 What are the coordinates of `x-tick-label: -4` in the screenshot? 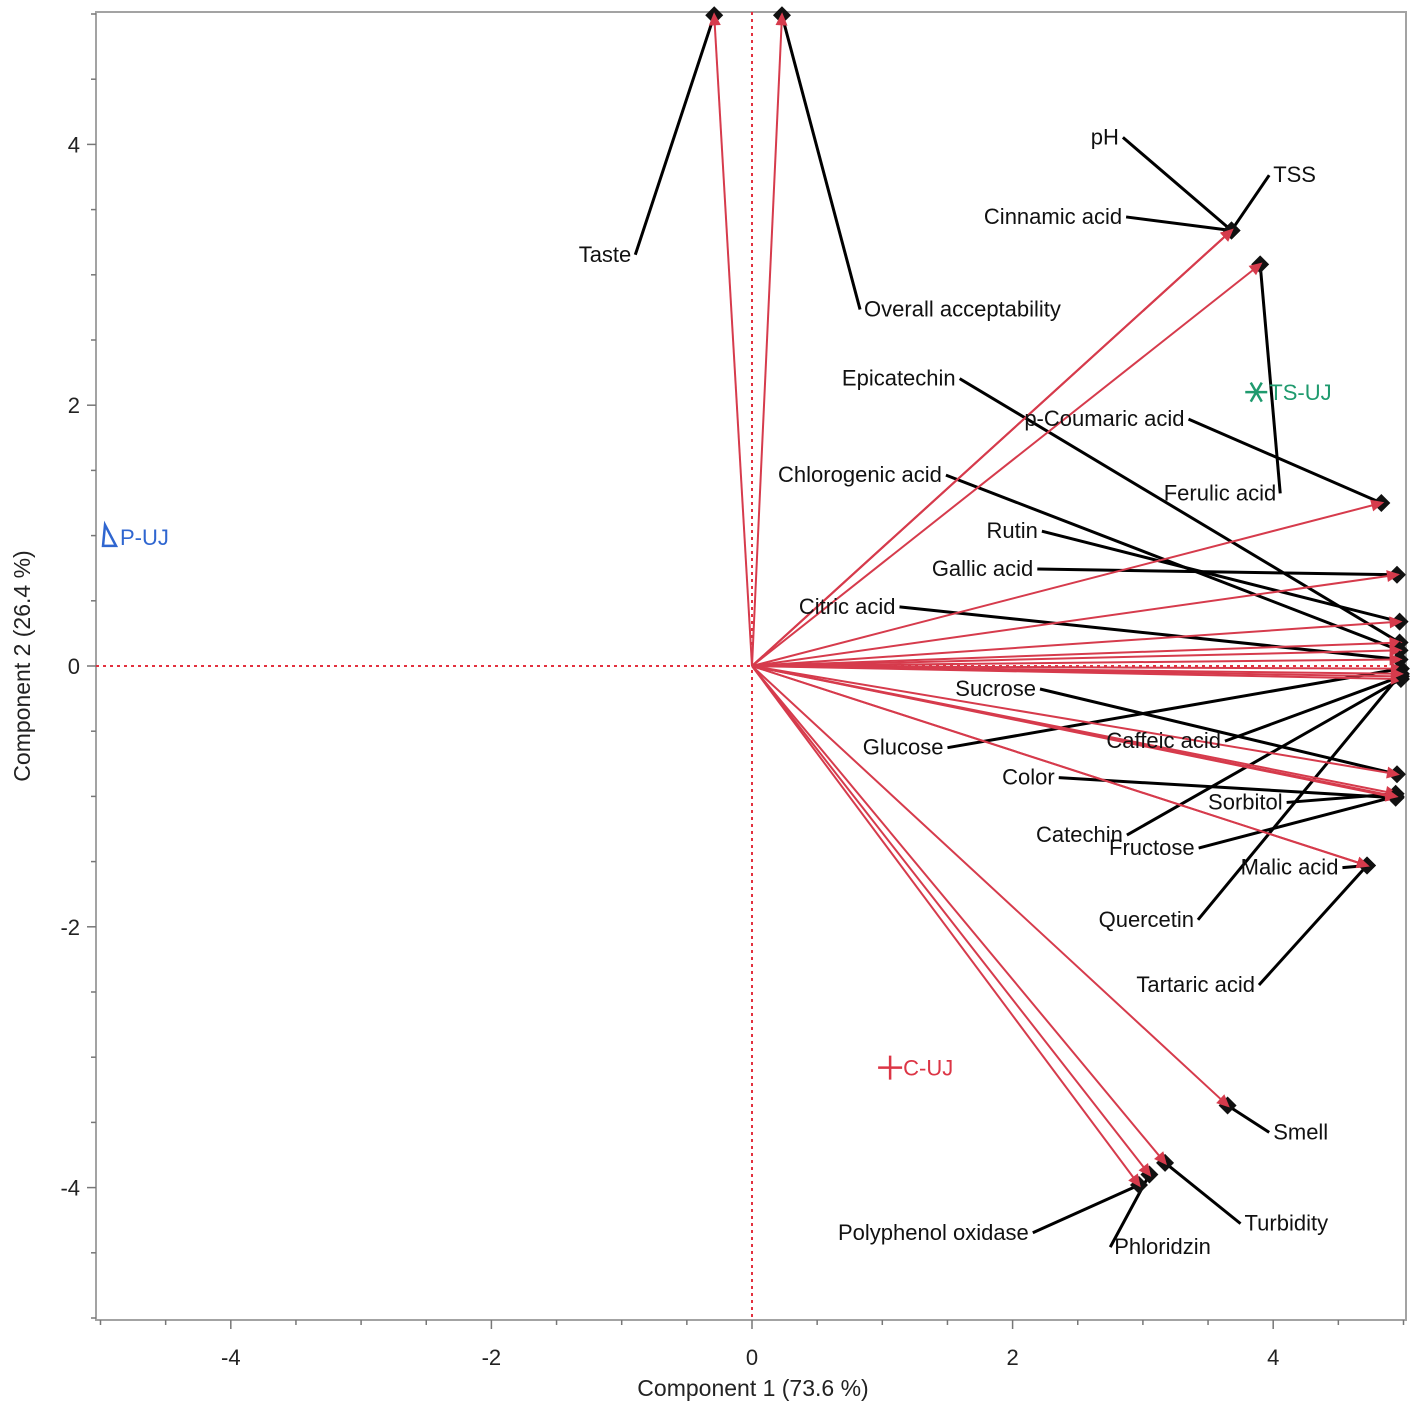 It's located at (231, 1357).